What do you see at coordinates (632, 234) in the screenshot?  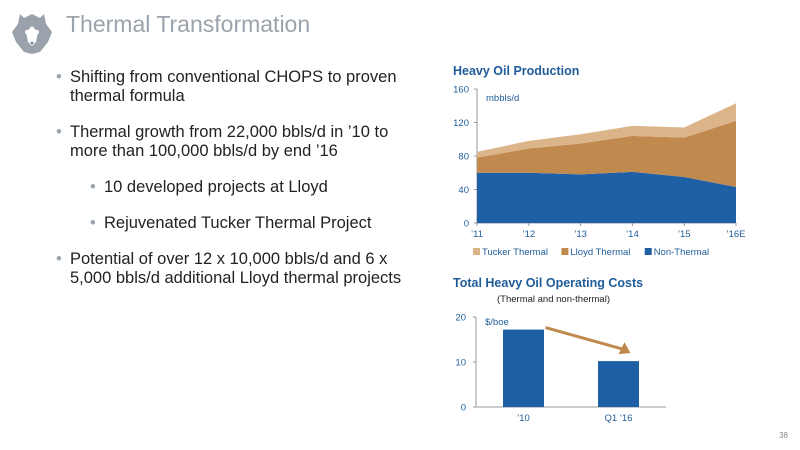 I see `x-tick-label: ’14` at bounding box center [632, 234].